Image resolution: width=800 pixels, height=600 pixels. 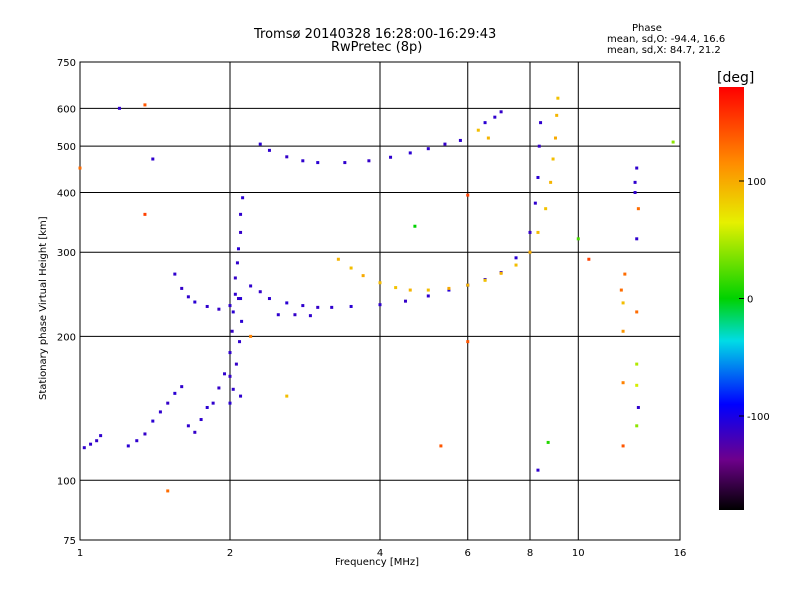 I want to click on x-tick-label: 8, so click(x=530, y=553).